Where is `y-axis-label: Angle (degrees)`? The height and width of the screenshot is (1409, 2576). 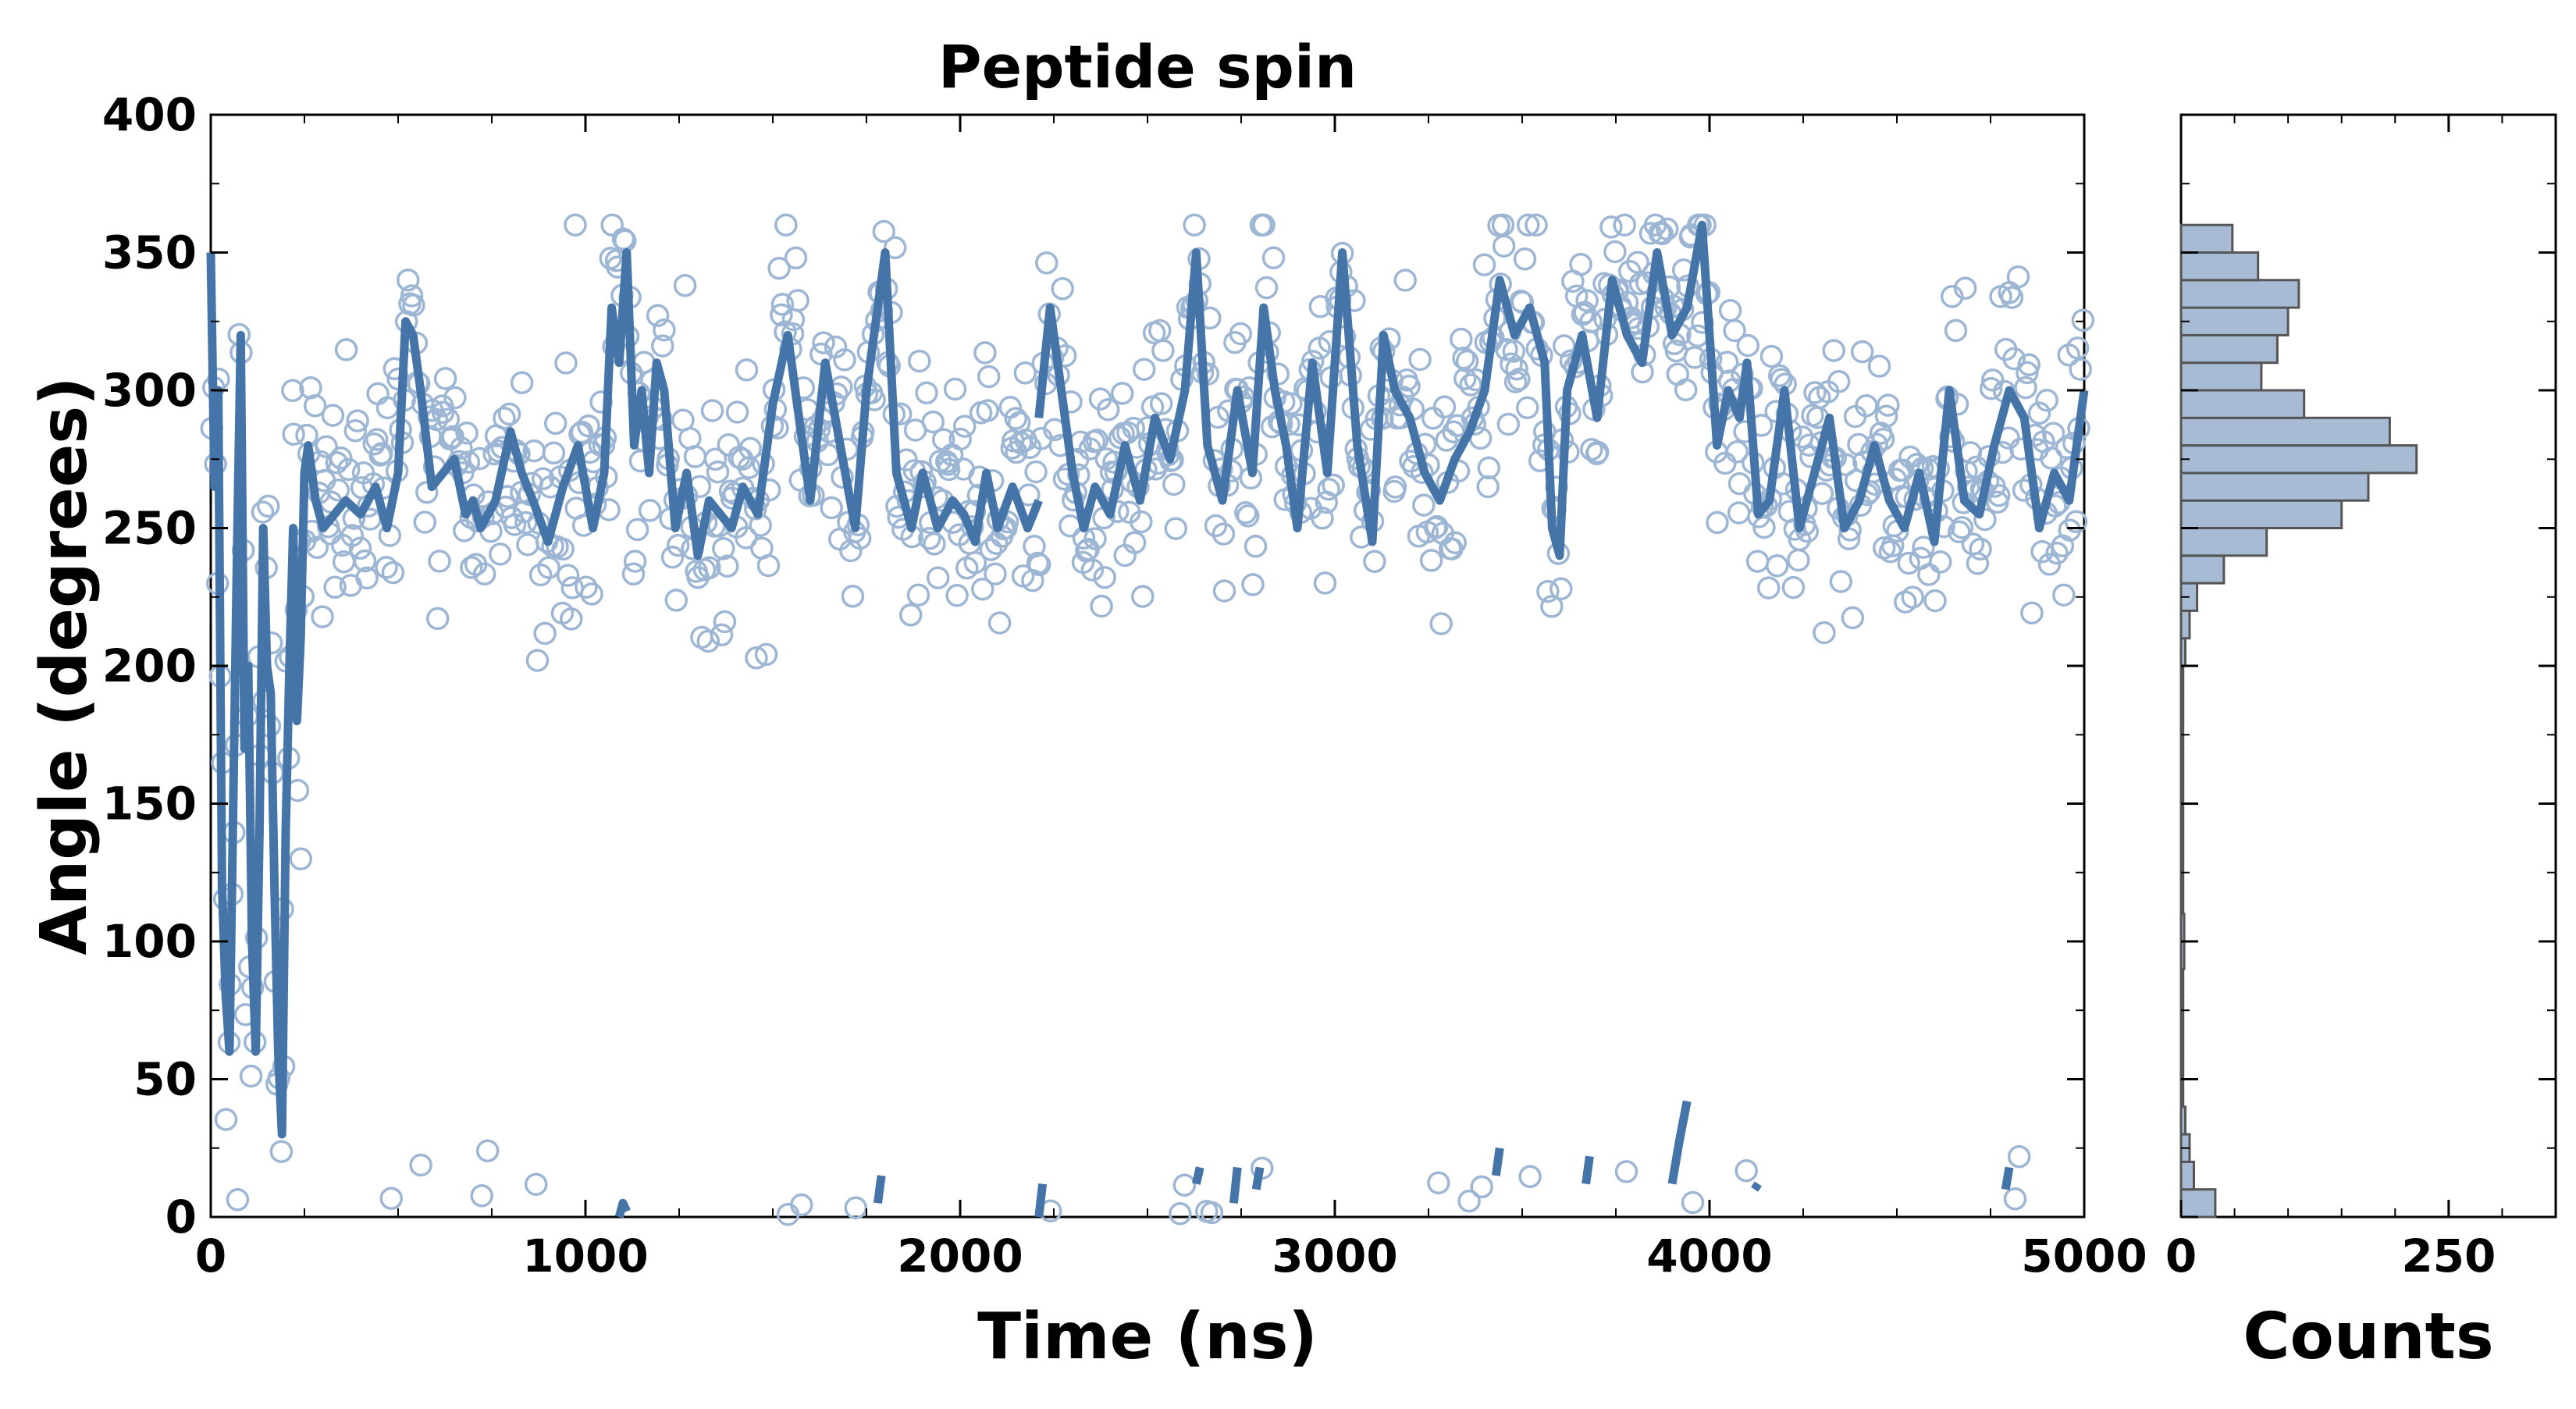 y-axis-label: Angle (degrees) is located at coordinates (64, 665).